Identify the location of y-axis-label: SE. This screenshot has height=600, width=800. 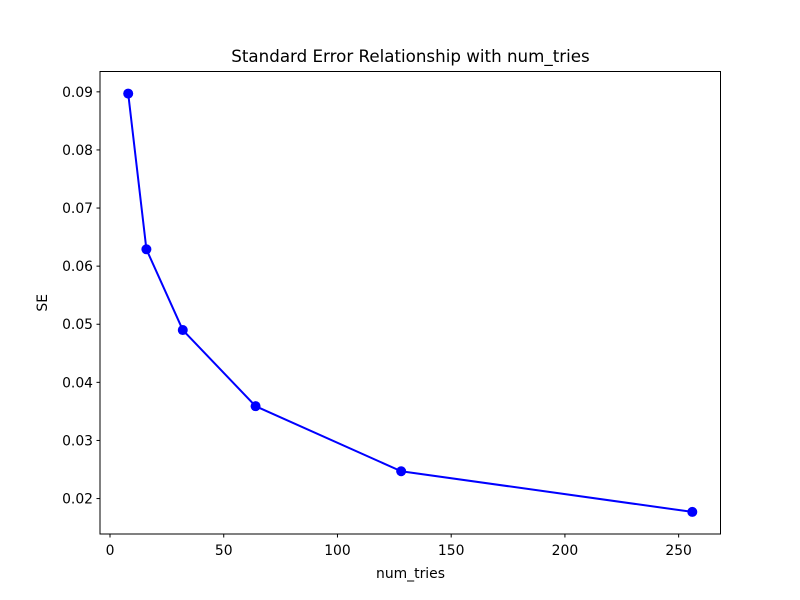
(43, 303).